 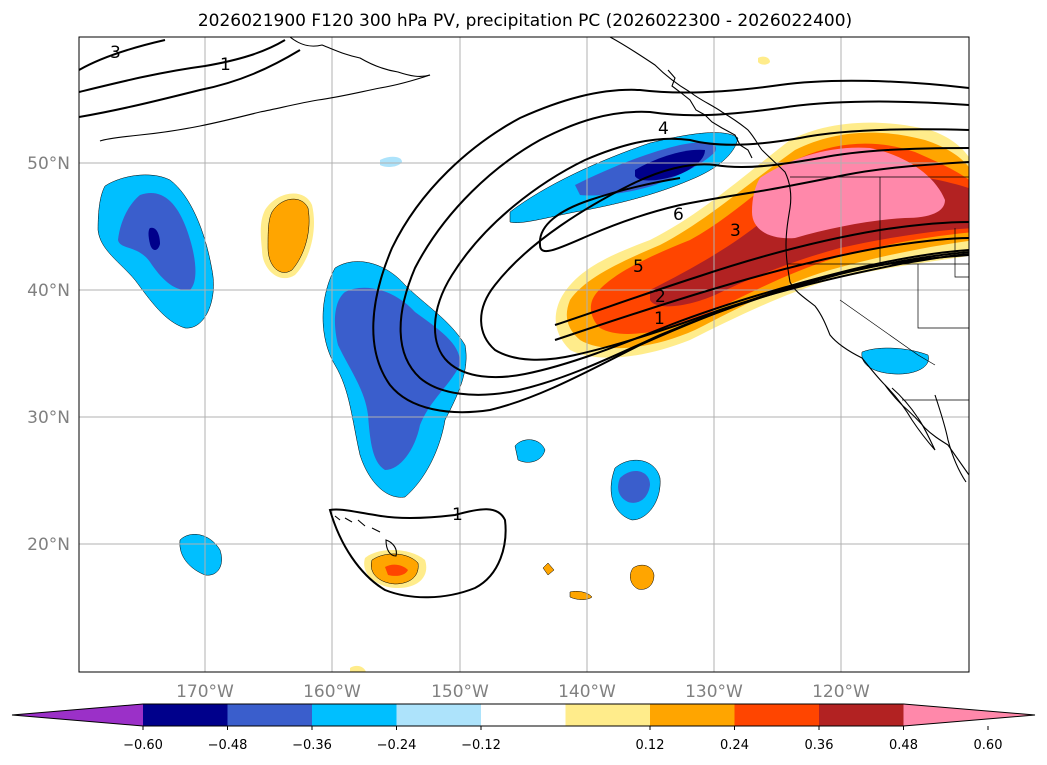 I want to click on pv-contour-ridge-south, so click(x=761, y=273).